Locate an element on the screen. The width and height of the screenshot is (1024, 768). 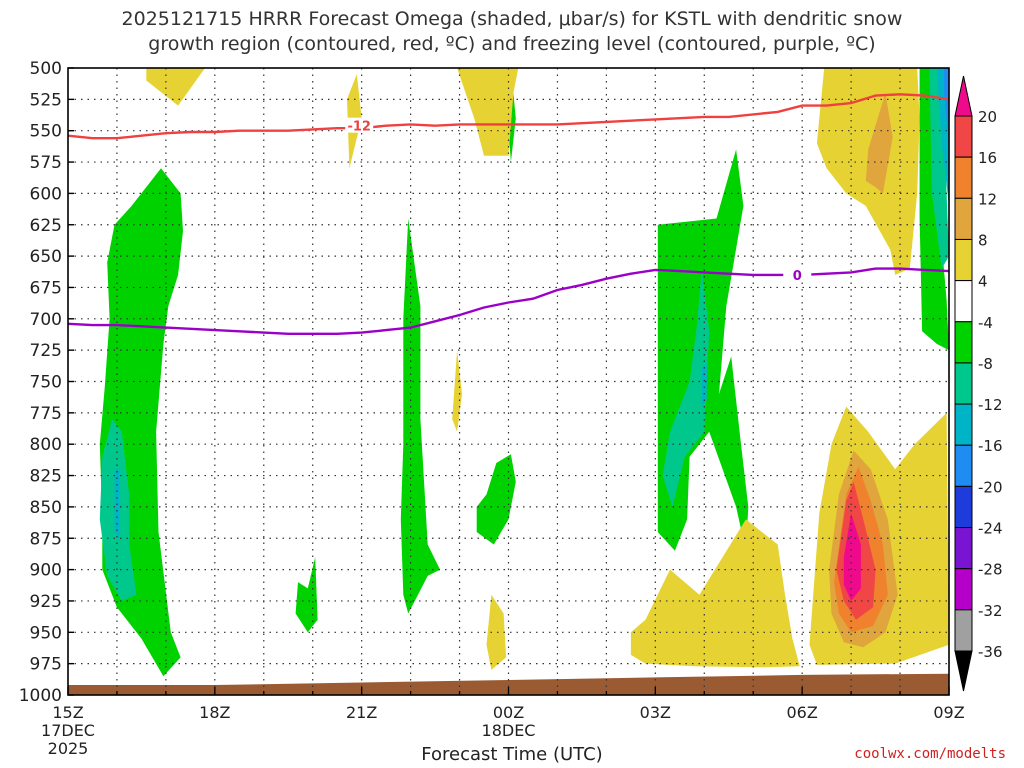
colorbar-label: 20 is located at coordinates (987, 117).